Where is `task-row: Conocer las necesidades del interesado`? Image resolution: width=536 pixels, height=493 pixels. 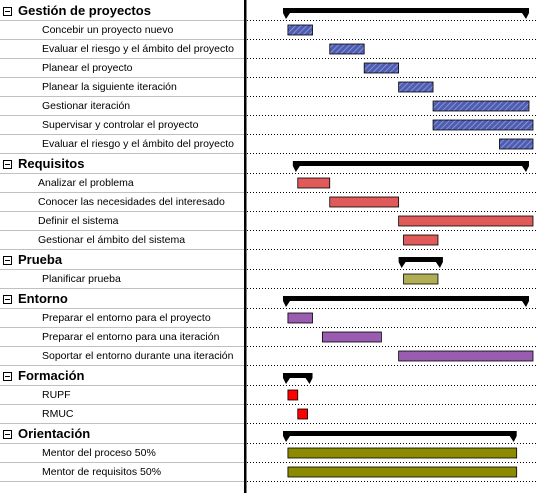 task-row: Conocer las necesidades del interesado is located at coordinates (122, 202).